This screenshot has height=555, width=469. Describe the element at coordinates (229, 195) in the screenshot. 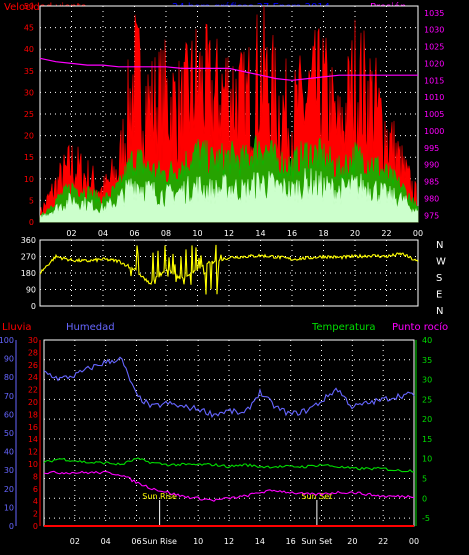

I see `wind-low-series` at that location.